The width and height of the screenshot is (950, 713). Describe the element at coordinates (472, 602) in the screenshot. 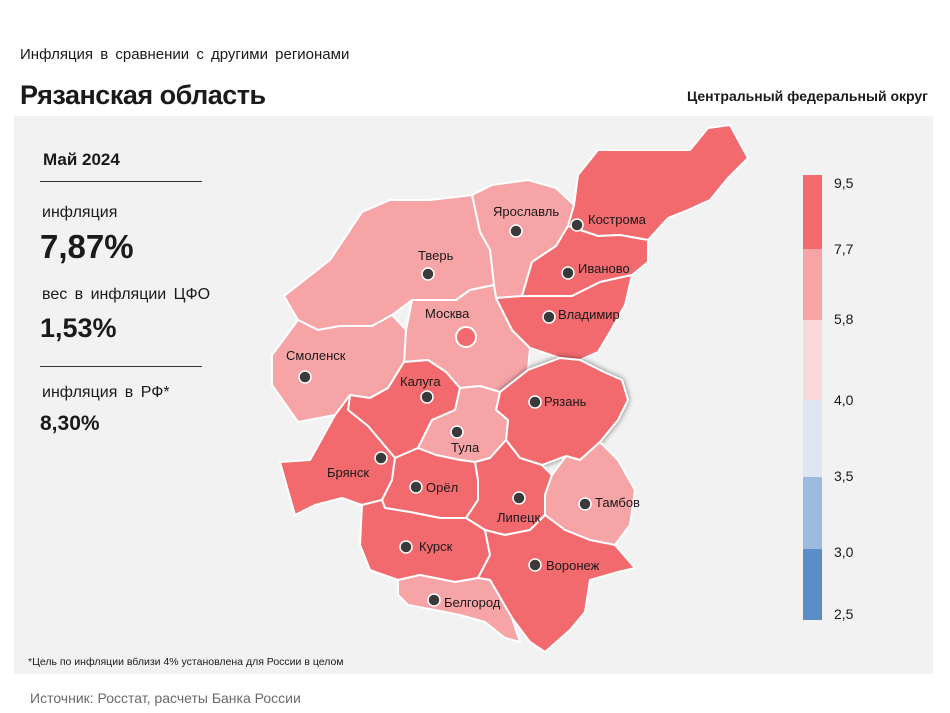

I see `region-label-belgorod: Белгород` at that location.